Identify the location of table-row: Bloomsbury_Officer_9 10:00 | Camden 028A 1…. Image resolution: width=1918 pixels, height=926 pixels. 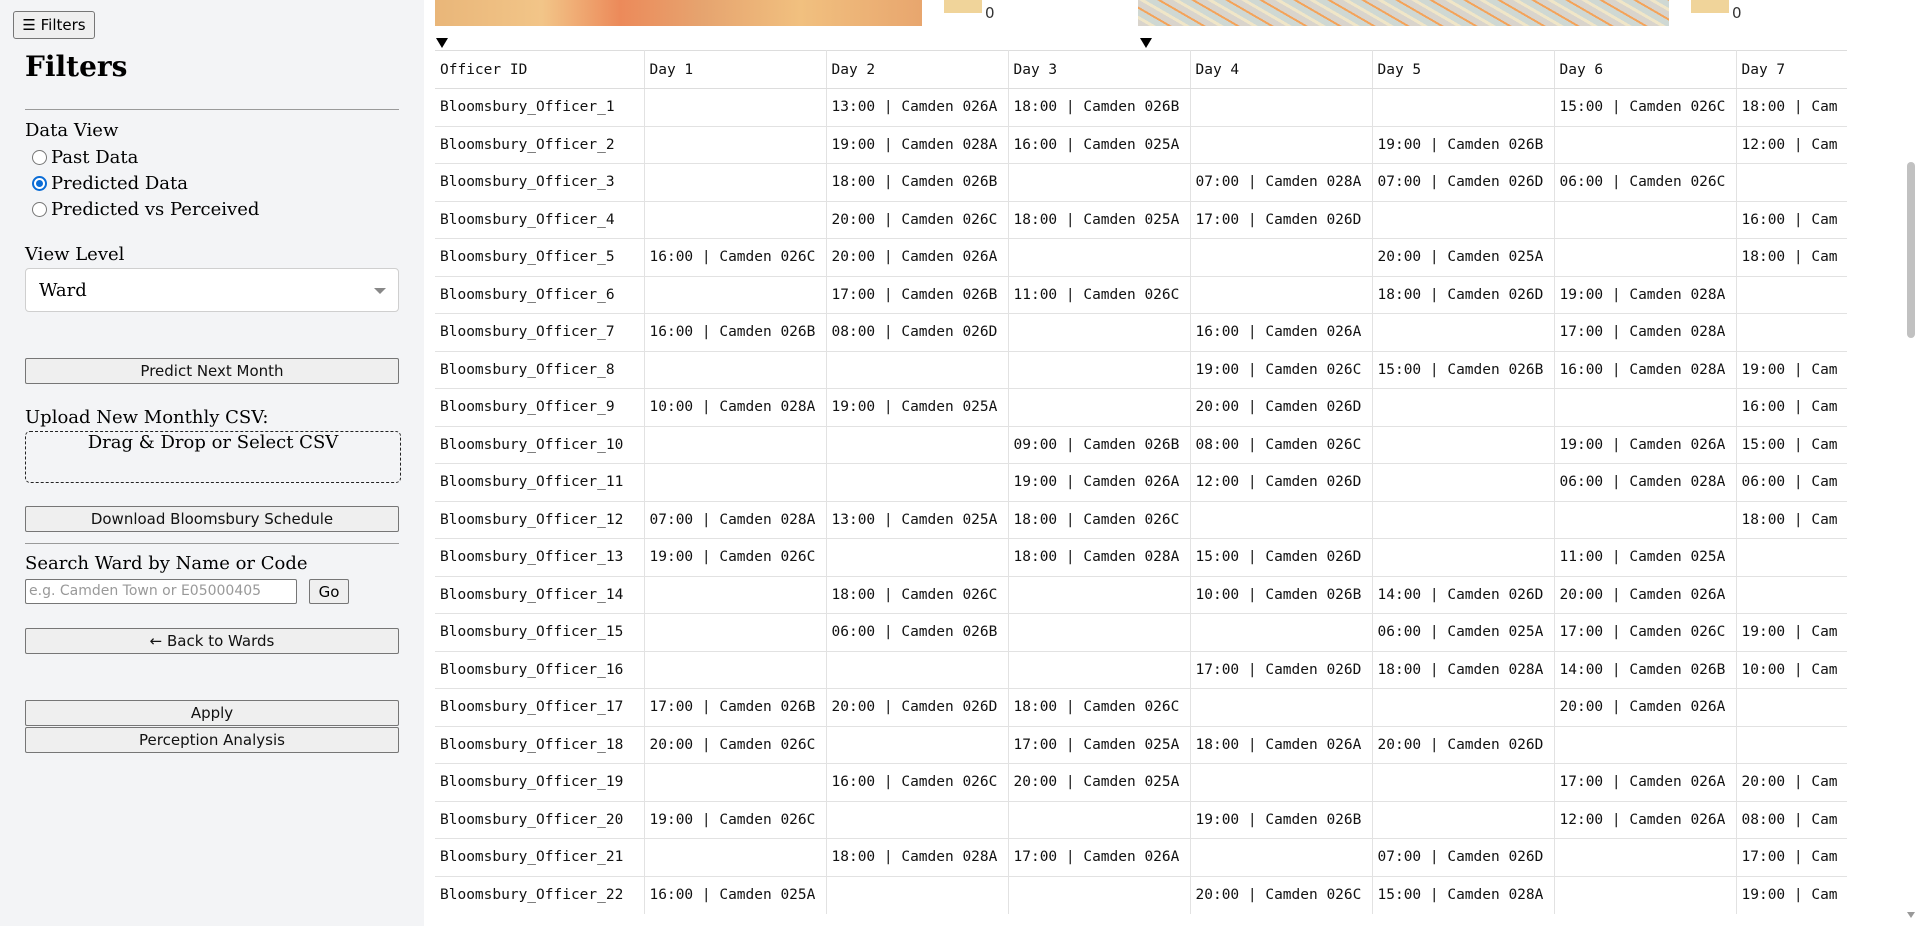
(1141, 407).